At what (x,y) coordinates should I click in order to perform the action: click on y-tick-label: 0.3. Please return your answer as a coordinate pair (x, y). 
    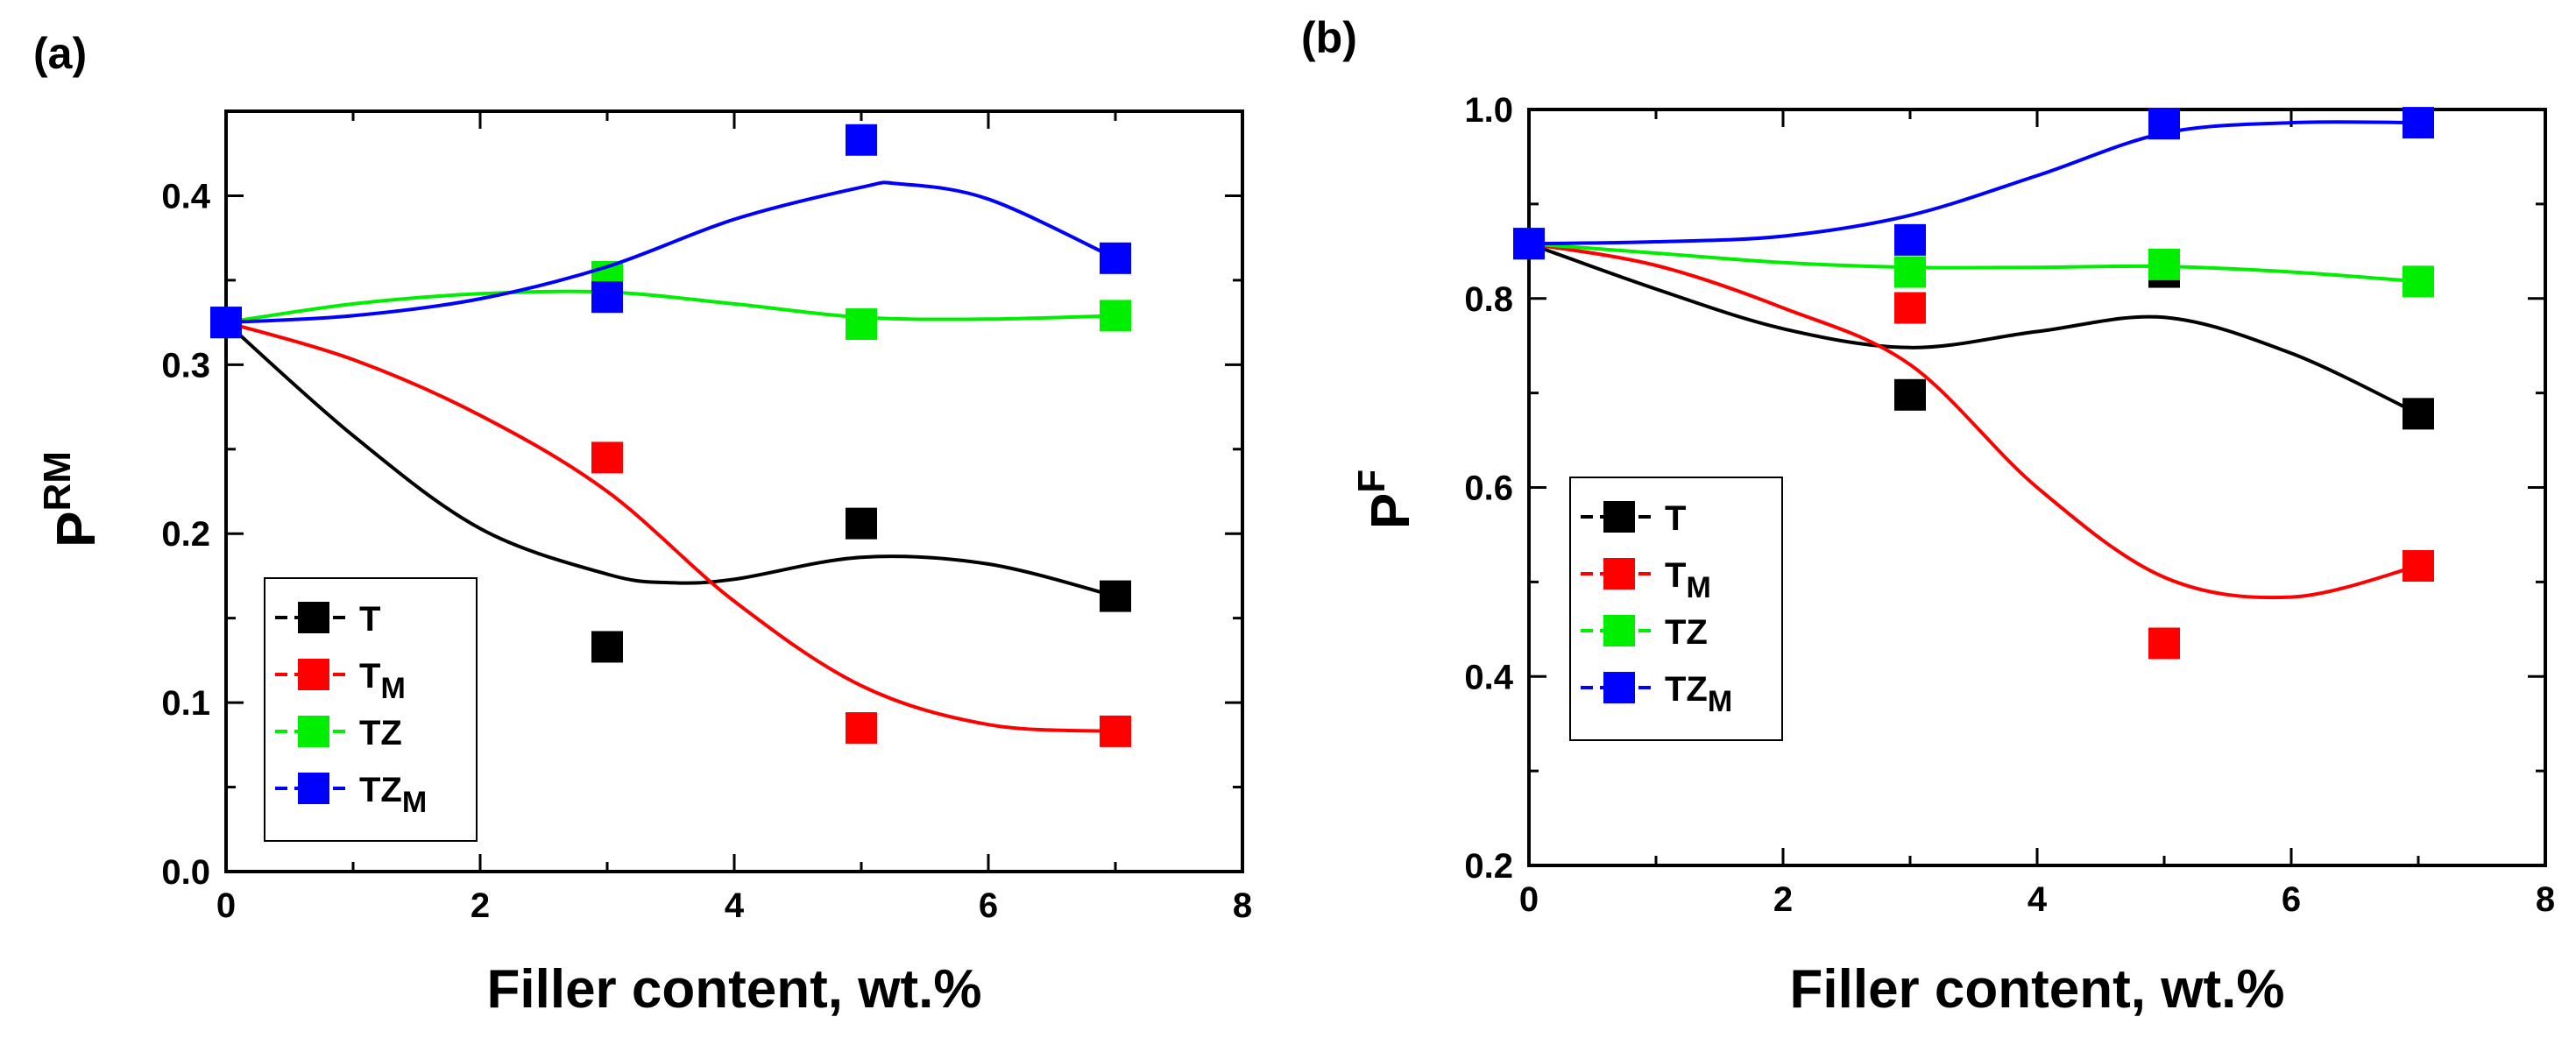
    Looking at the image, I should click on (185, 365).